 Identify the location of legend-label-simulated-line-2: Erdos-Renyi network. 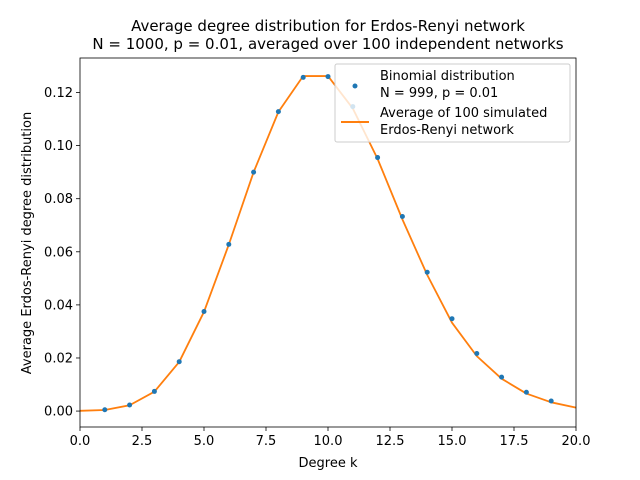
(447, 130).